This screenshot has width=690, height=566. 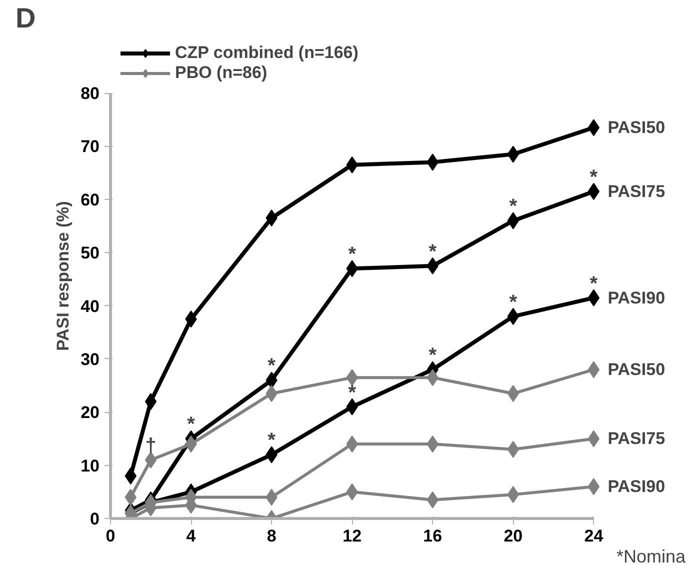 I want to click on y-tick-label: 80, so click(x=90, y=94).